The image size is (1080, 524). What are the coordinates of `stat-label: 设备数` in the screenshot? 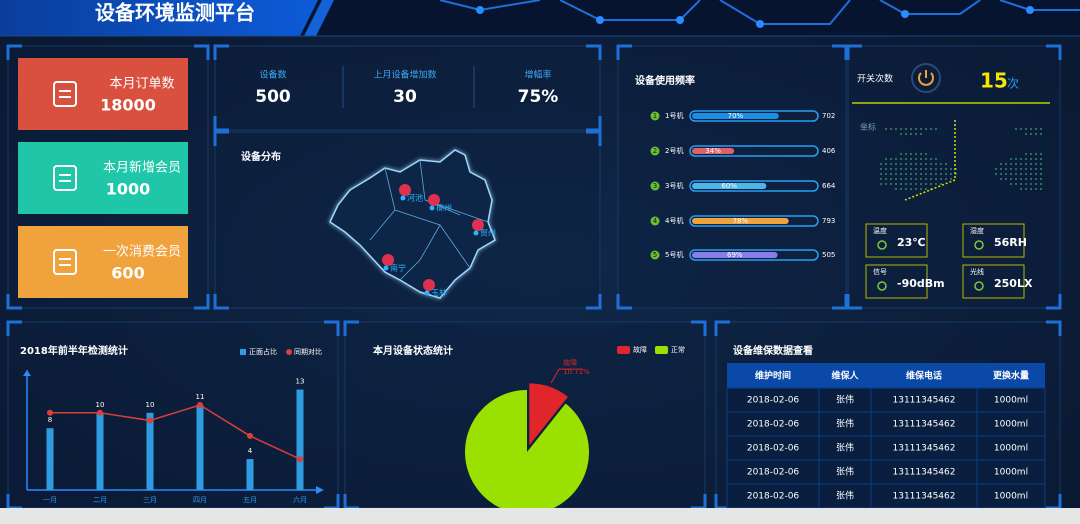 It's located at (272, 75).